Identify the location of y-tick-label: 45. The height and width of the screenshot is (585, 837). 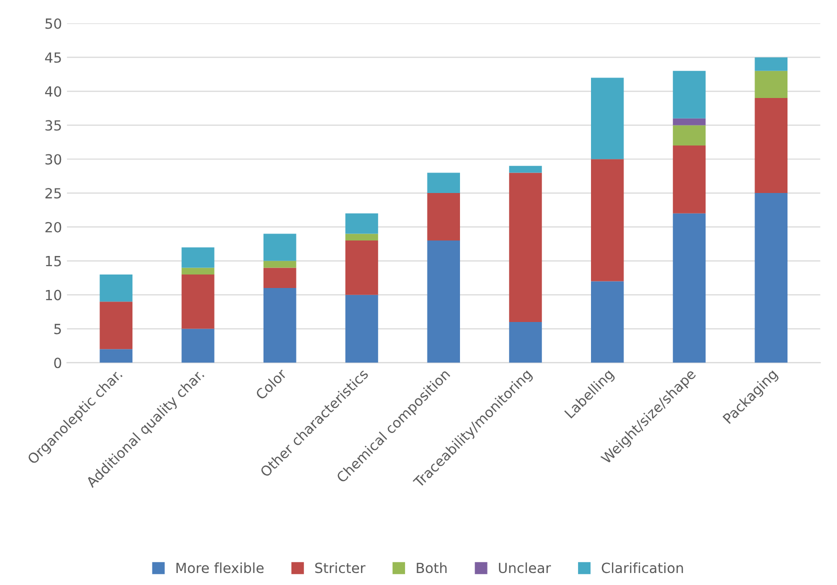
(53, 57).